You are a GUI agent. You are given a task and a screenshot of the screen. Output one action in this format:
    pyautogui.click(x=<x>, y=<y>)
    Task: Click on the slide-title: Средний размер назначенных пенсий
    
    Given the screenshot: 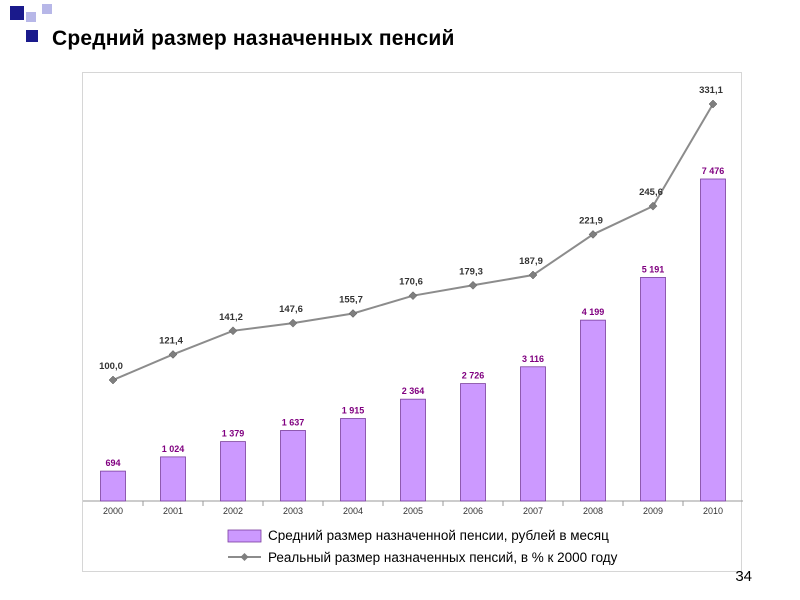 What is the action you would take?
    pyautogui.click(x=253, y=38)
    